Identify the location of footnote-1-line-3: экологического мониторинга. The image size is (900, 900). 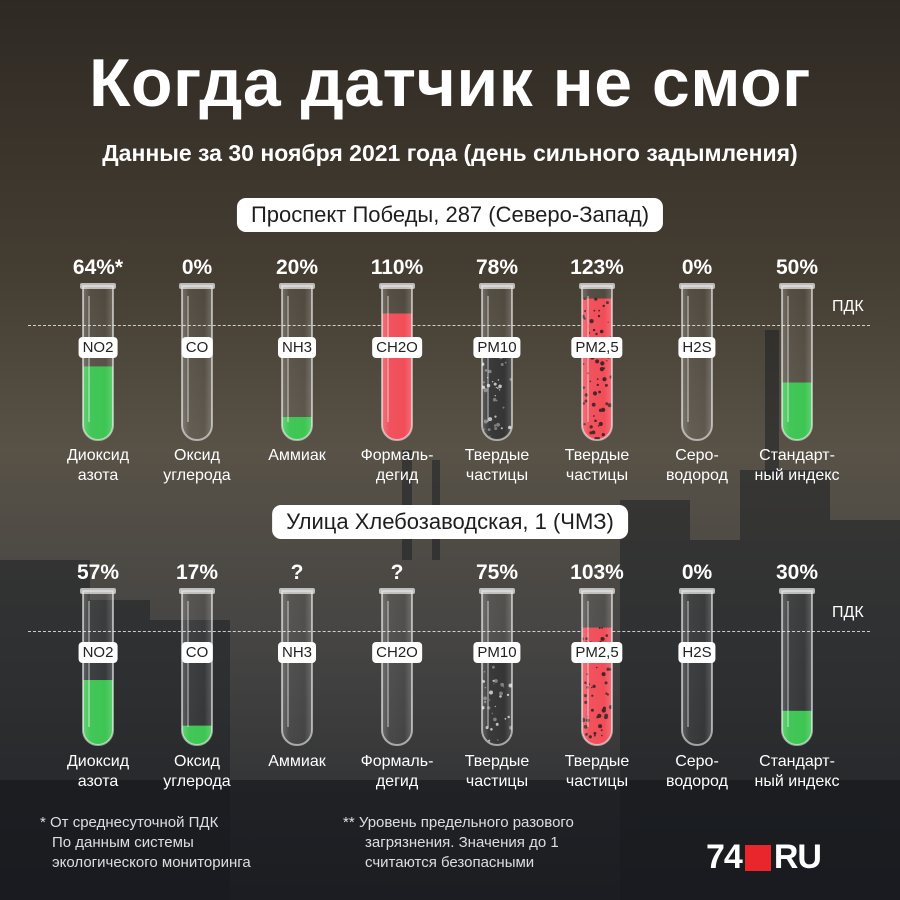
(151, 862).